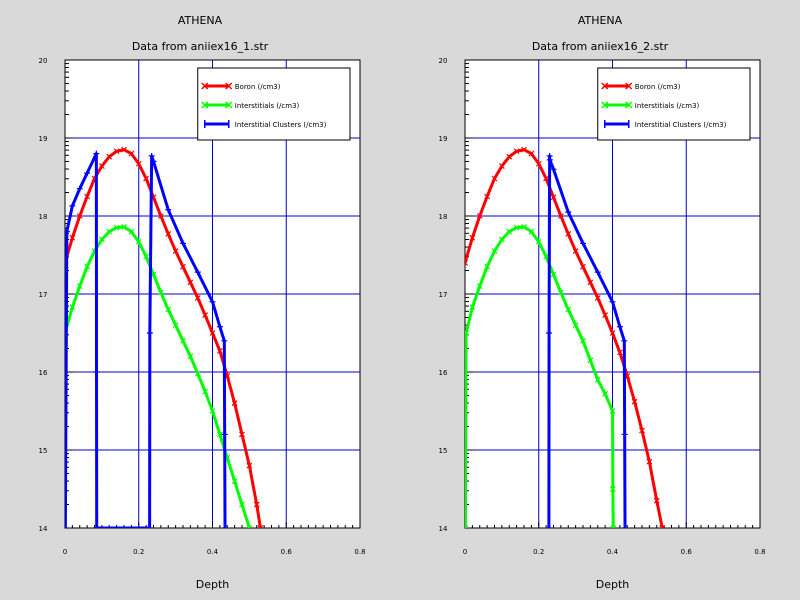  Describe the element at coordinates (200, 46) in the screenshot. I see `chart-subtitle: Data from aniiex16_1.str` at that location.